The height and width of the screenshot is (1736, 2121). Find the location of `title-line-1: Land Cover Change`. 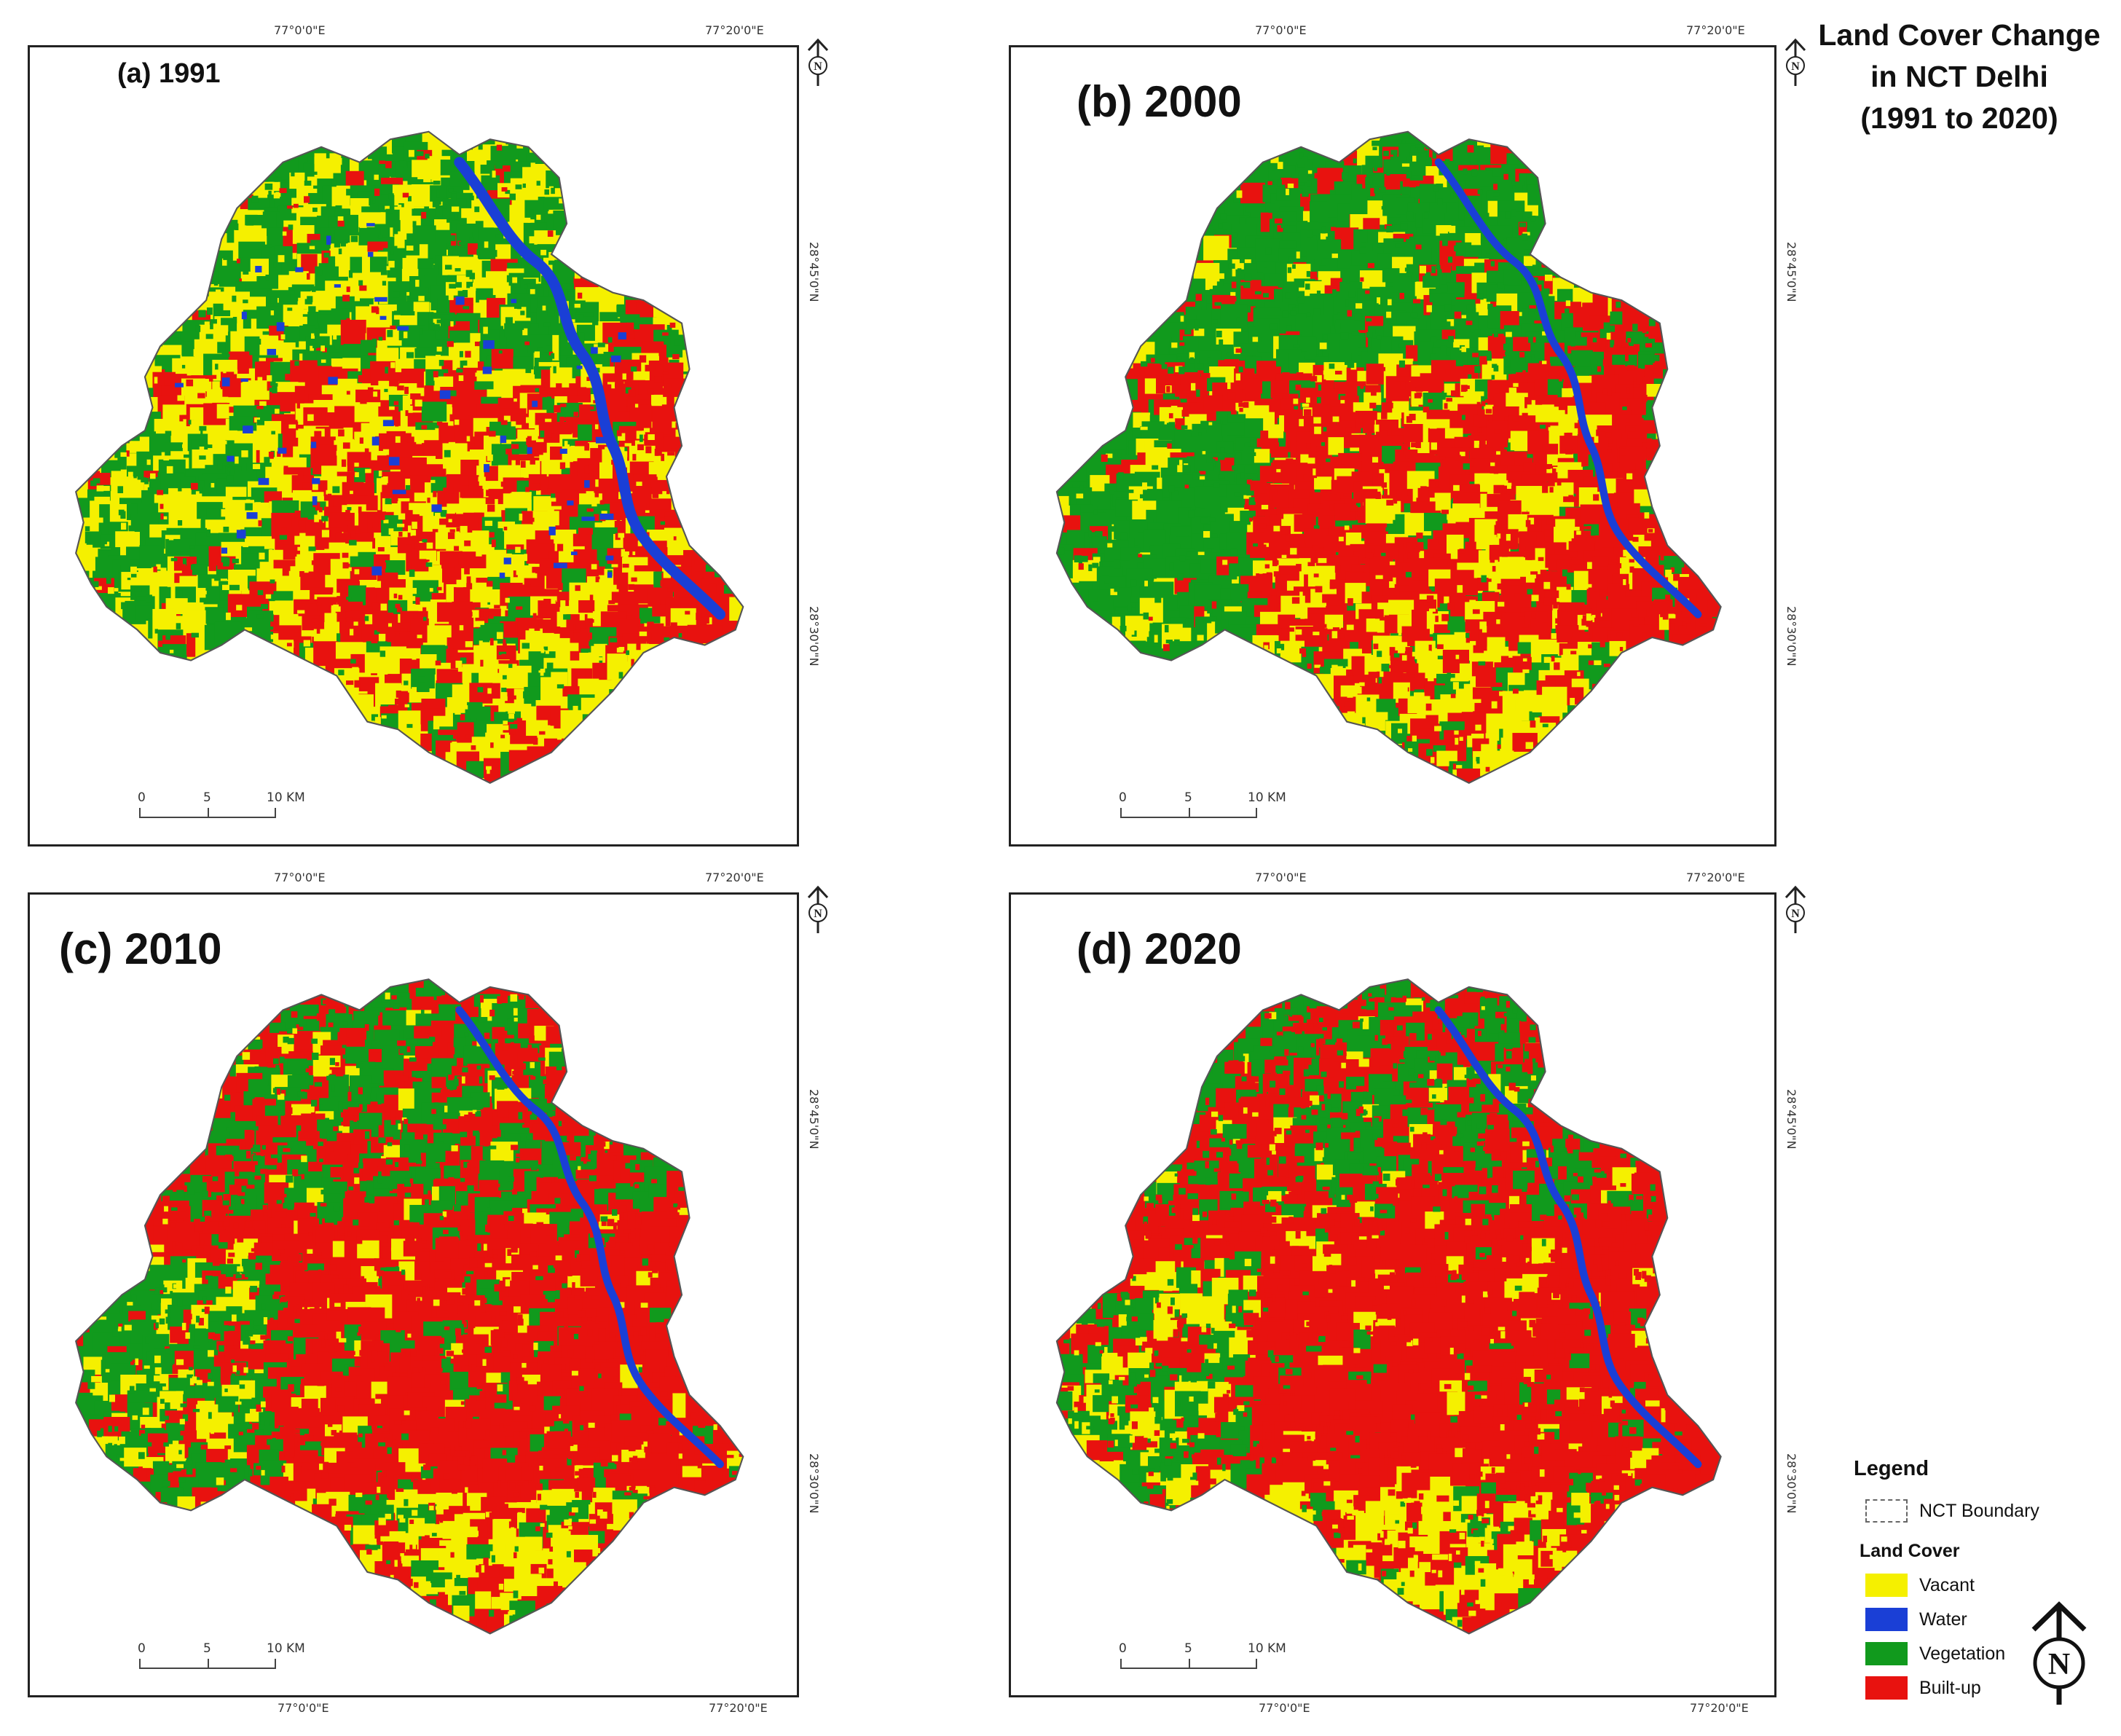

title-line-1: Land Cover Change is located at coordinates (1959, 35).